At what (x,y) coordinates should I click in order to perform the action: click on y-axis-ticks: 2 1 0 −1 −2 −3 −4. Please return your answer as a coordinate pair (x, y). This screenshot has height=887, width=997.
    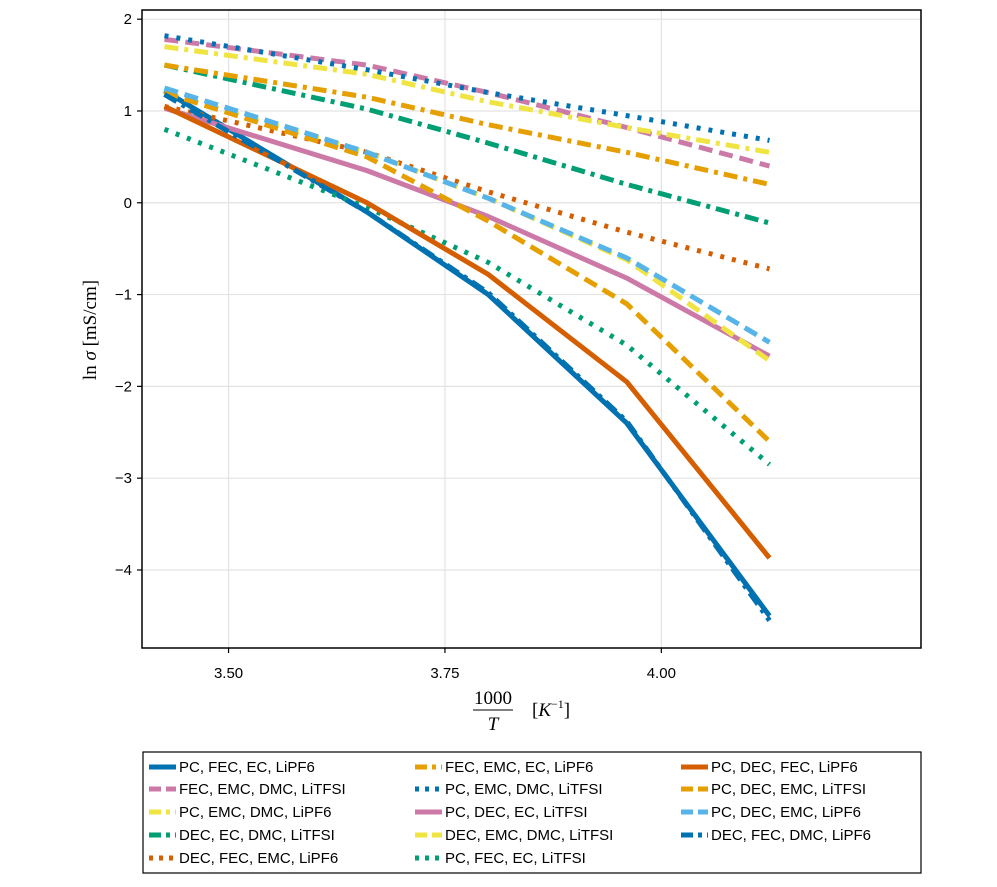
    Looking at the image, I should click on (128, 295).